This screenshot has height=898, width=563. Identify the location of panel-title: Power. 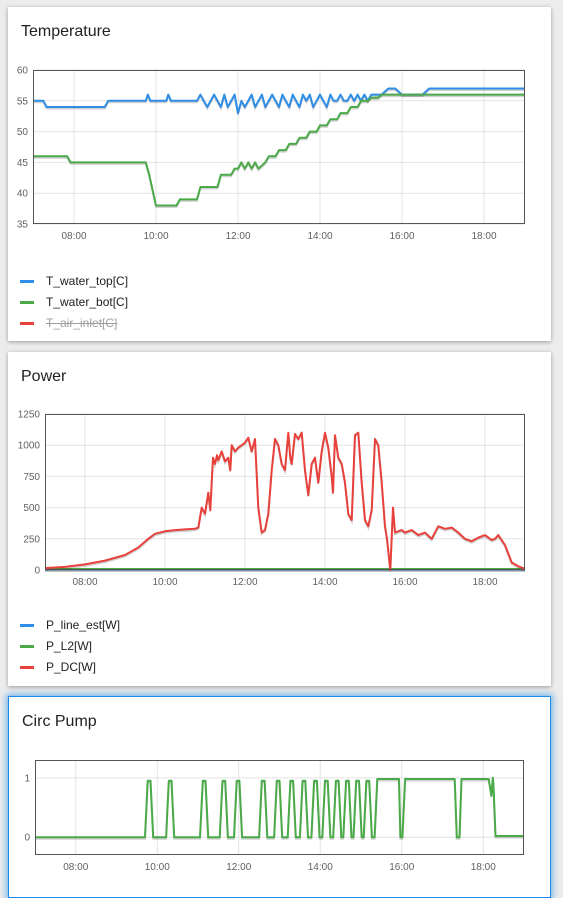
(44, 376).